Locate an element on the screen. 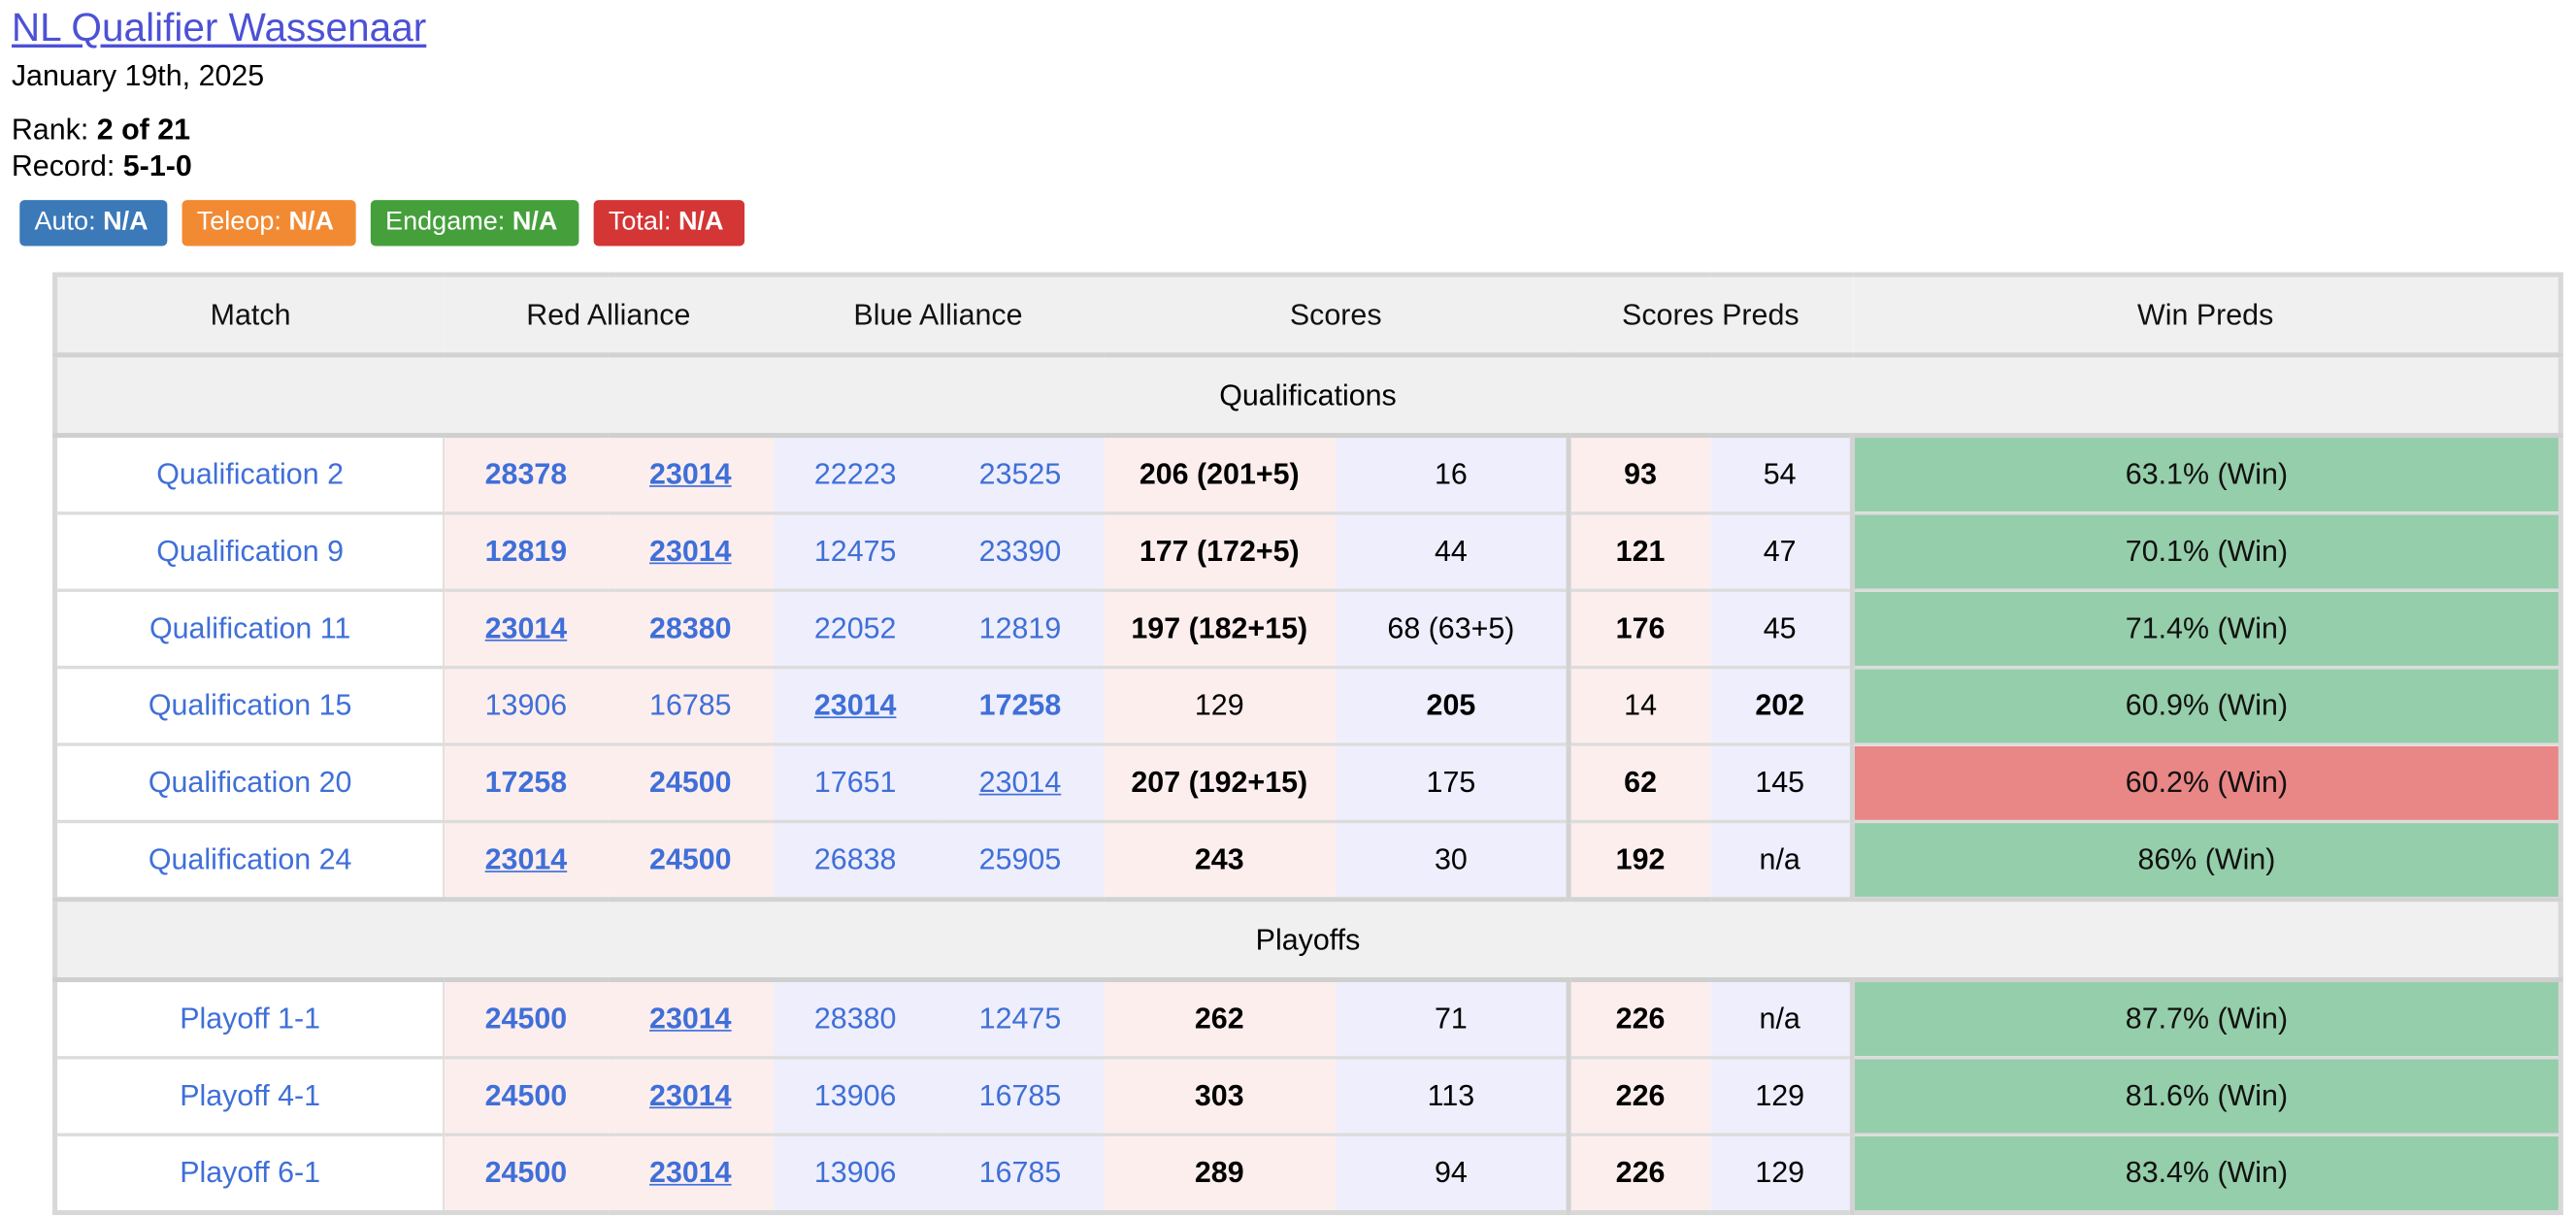  rank-line: Rank: 2 of 21 is located at coordinates (101, 131).